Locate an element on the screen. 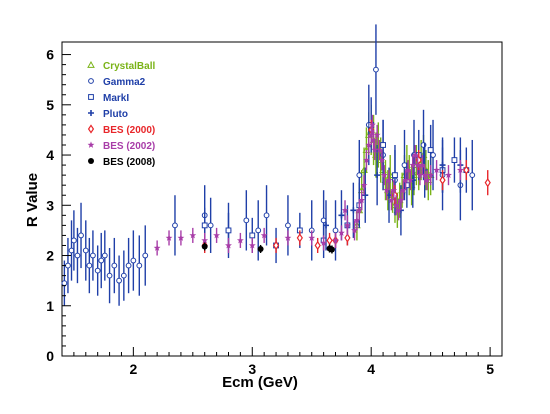 The height and width of the screenshot is (414, 550). y-tick-label: 0 is located at coordinates (50, 356).